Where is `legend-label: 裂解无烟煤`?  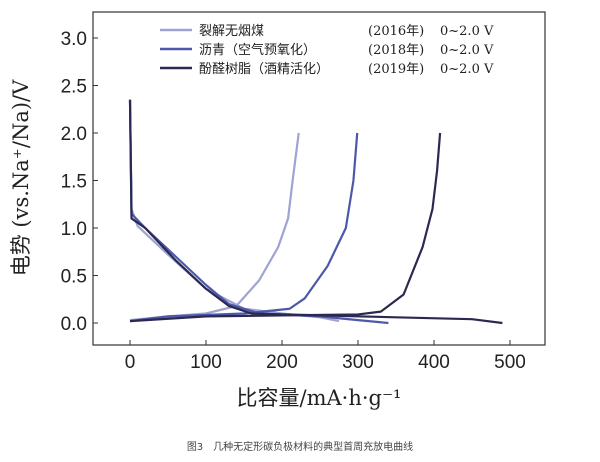
legend-label: 裂解无烟煤 is located at coordinates (231, 31).